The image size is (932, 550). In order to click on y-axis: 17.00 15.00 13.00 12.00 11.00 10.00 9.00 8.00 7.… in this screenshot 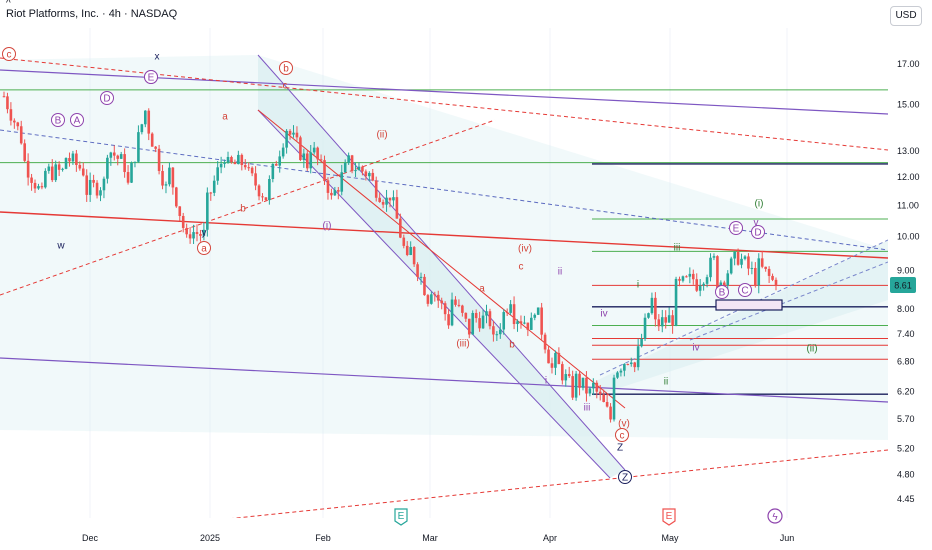, I will do `click(905, 281)`.